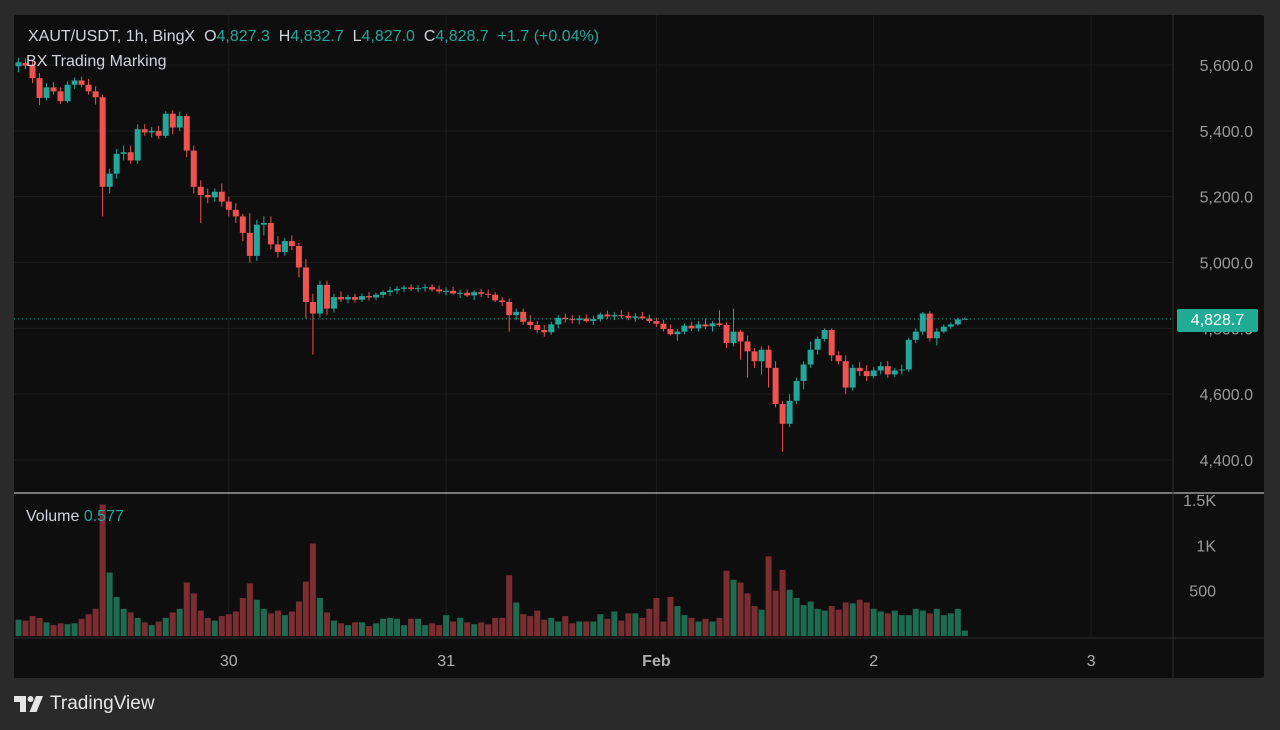 The width and height of the screenshot is (1280, 730). I want to click on footer-brand-name: TradingView, so click(102, 703).